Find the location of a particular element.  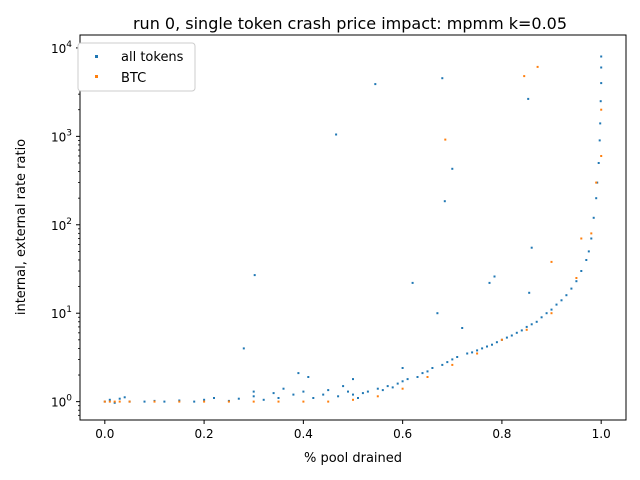

y-tick-label: 10³ is located at coordinates (61, 136).